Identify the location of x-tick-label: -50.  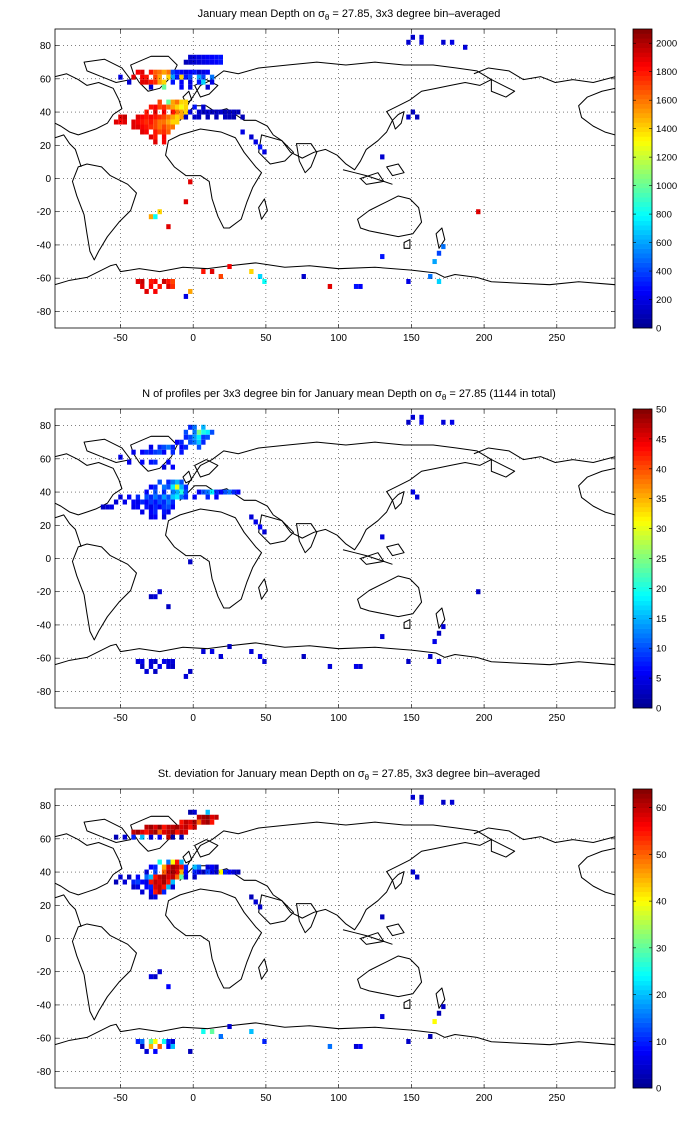
(120, 718).